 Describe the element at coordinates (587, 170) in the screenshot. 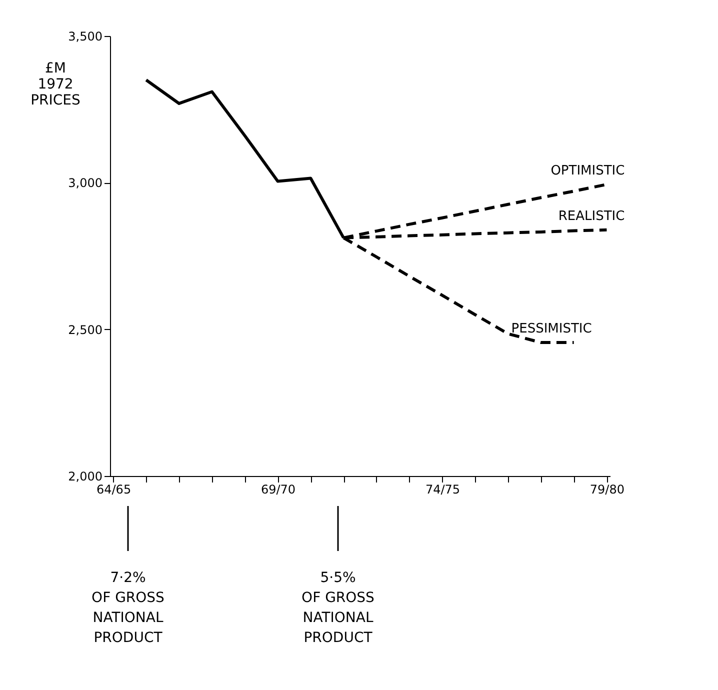

I see `series-label: OPTIMISTIC` at that location.